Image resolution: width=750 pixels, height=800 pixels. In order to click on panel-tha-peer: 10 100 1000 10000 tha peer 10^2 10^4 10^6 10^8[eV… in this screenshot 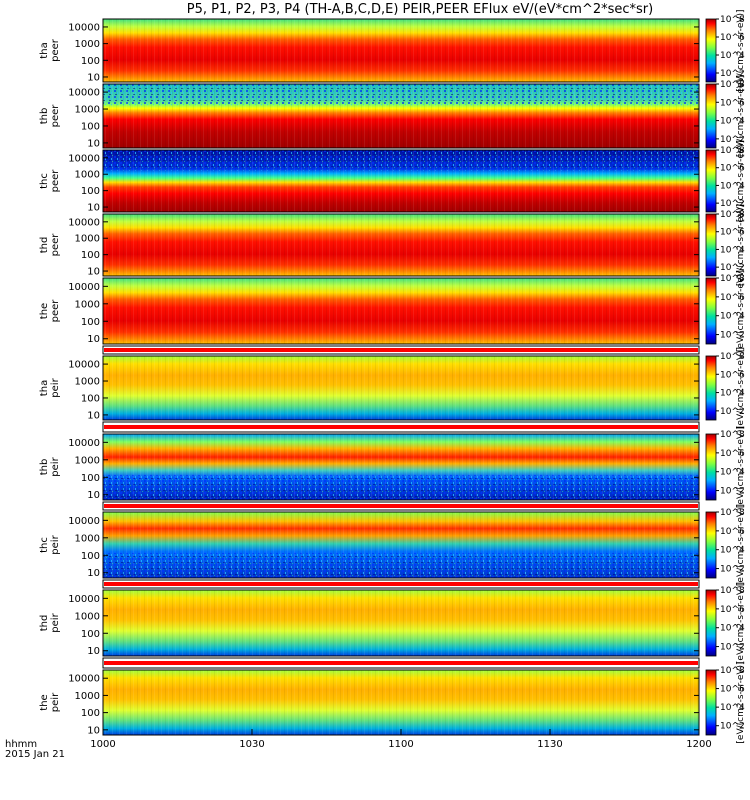, I will do `click(392, 50)`.